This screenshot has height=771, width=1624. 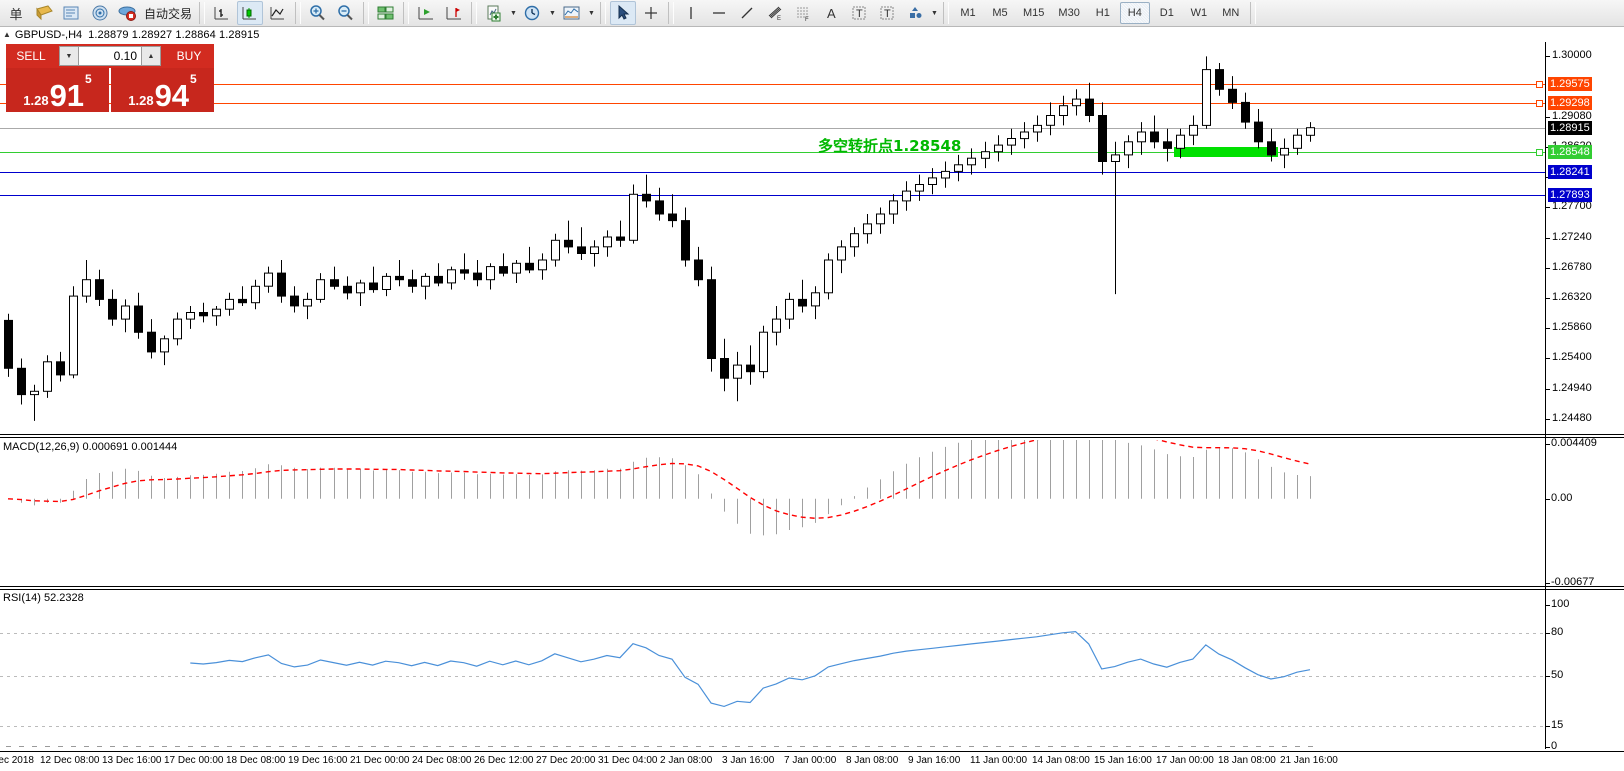 What do you see at coordinates (250, 13) in the screenshot?
I see `candlestick-chart-icon` at bounding box center [250, 13].